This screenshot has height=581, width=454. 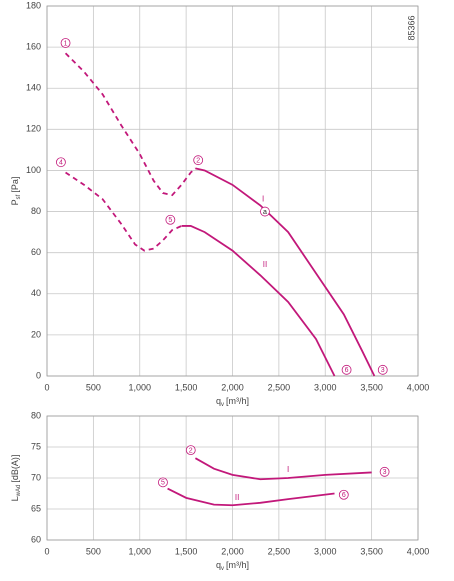 What do you see at coordinates (36, 477) in the screenshot?
I see `y-tick-label: 70` at bounding box center [36, 477].